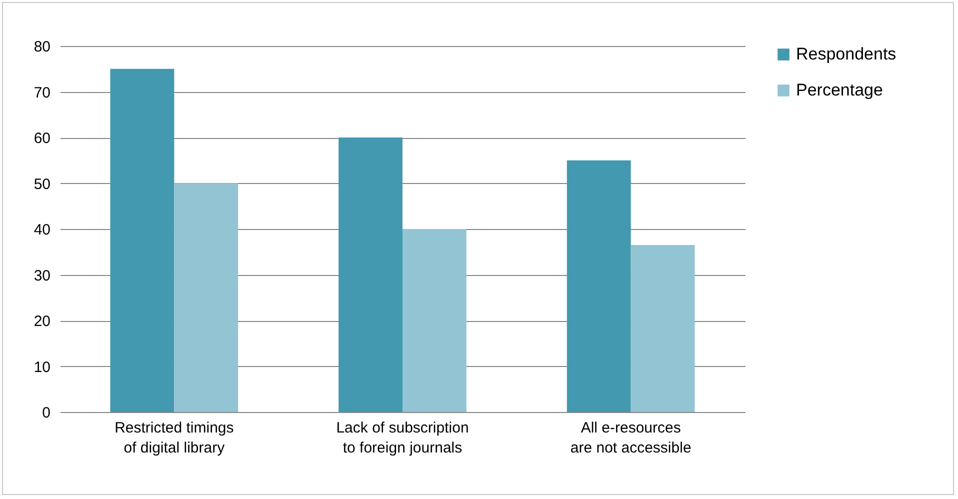 The image size is (958, 499). I want to click on y-tick-label: 70, so click(42, 93).